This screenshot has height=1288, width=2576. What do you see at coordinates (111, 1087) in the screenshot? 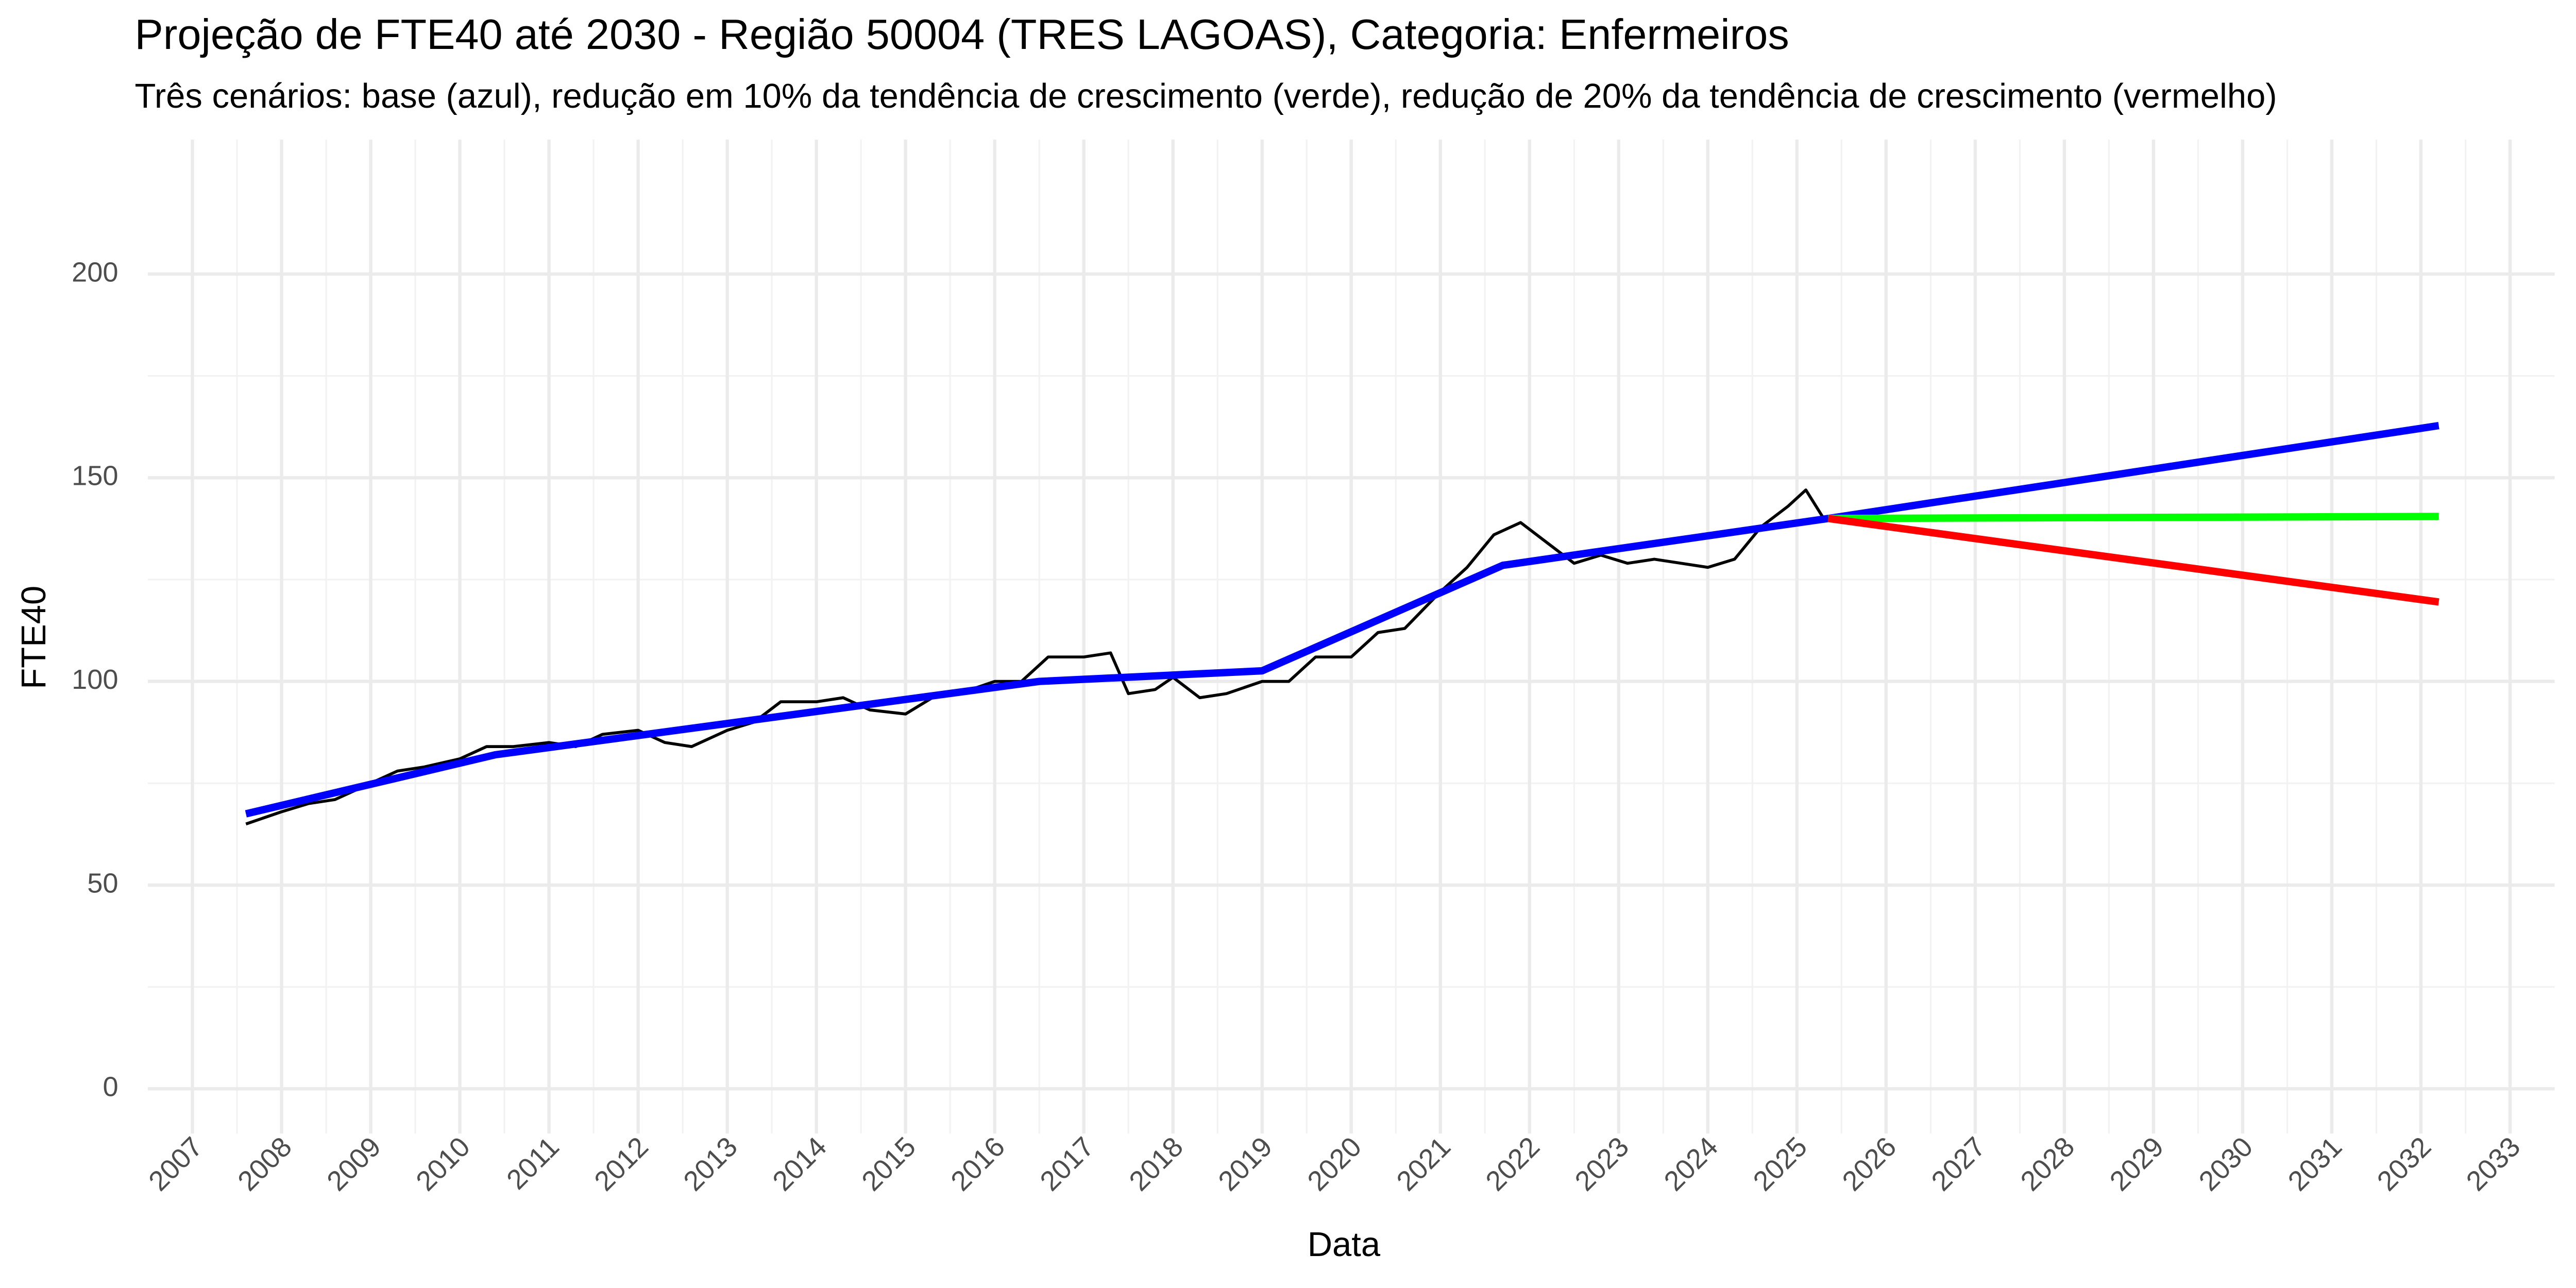
I see `y-tick-label: 0` at bounding box center [111, 1087].